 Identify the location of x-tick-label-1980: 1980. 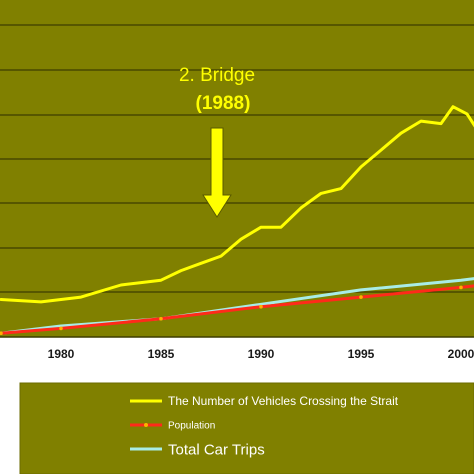
(61, 354).